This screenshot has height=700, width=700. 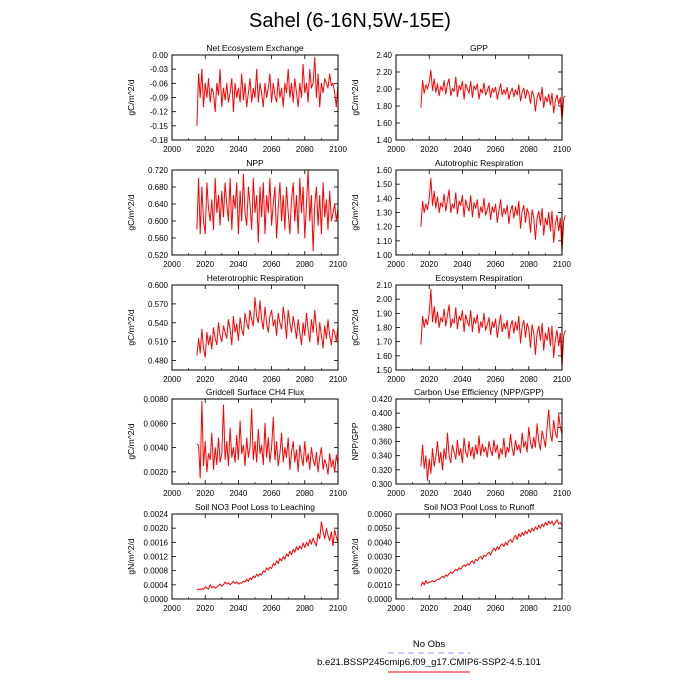 I want to click on y-tick-label: 1.70, so click(x=384, y=342).